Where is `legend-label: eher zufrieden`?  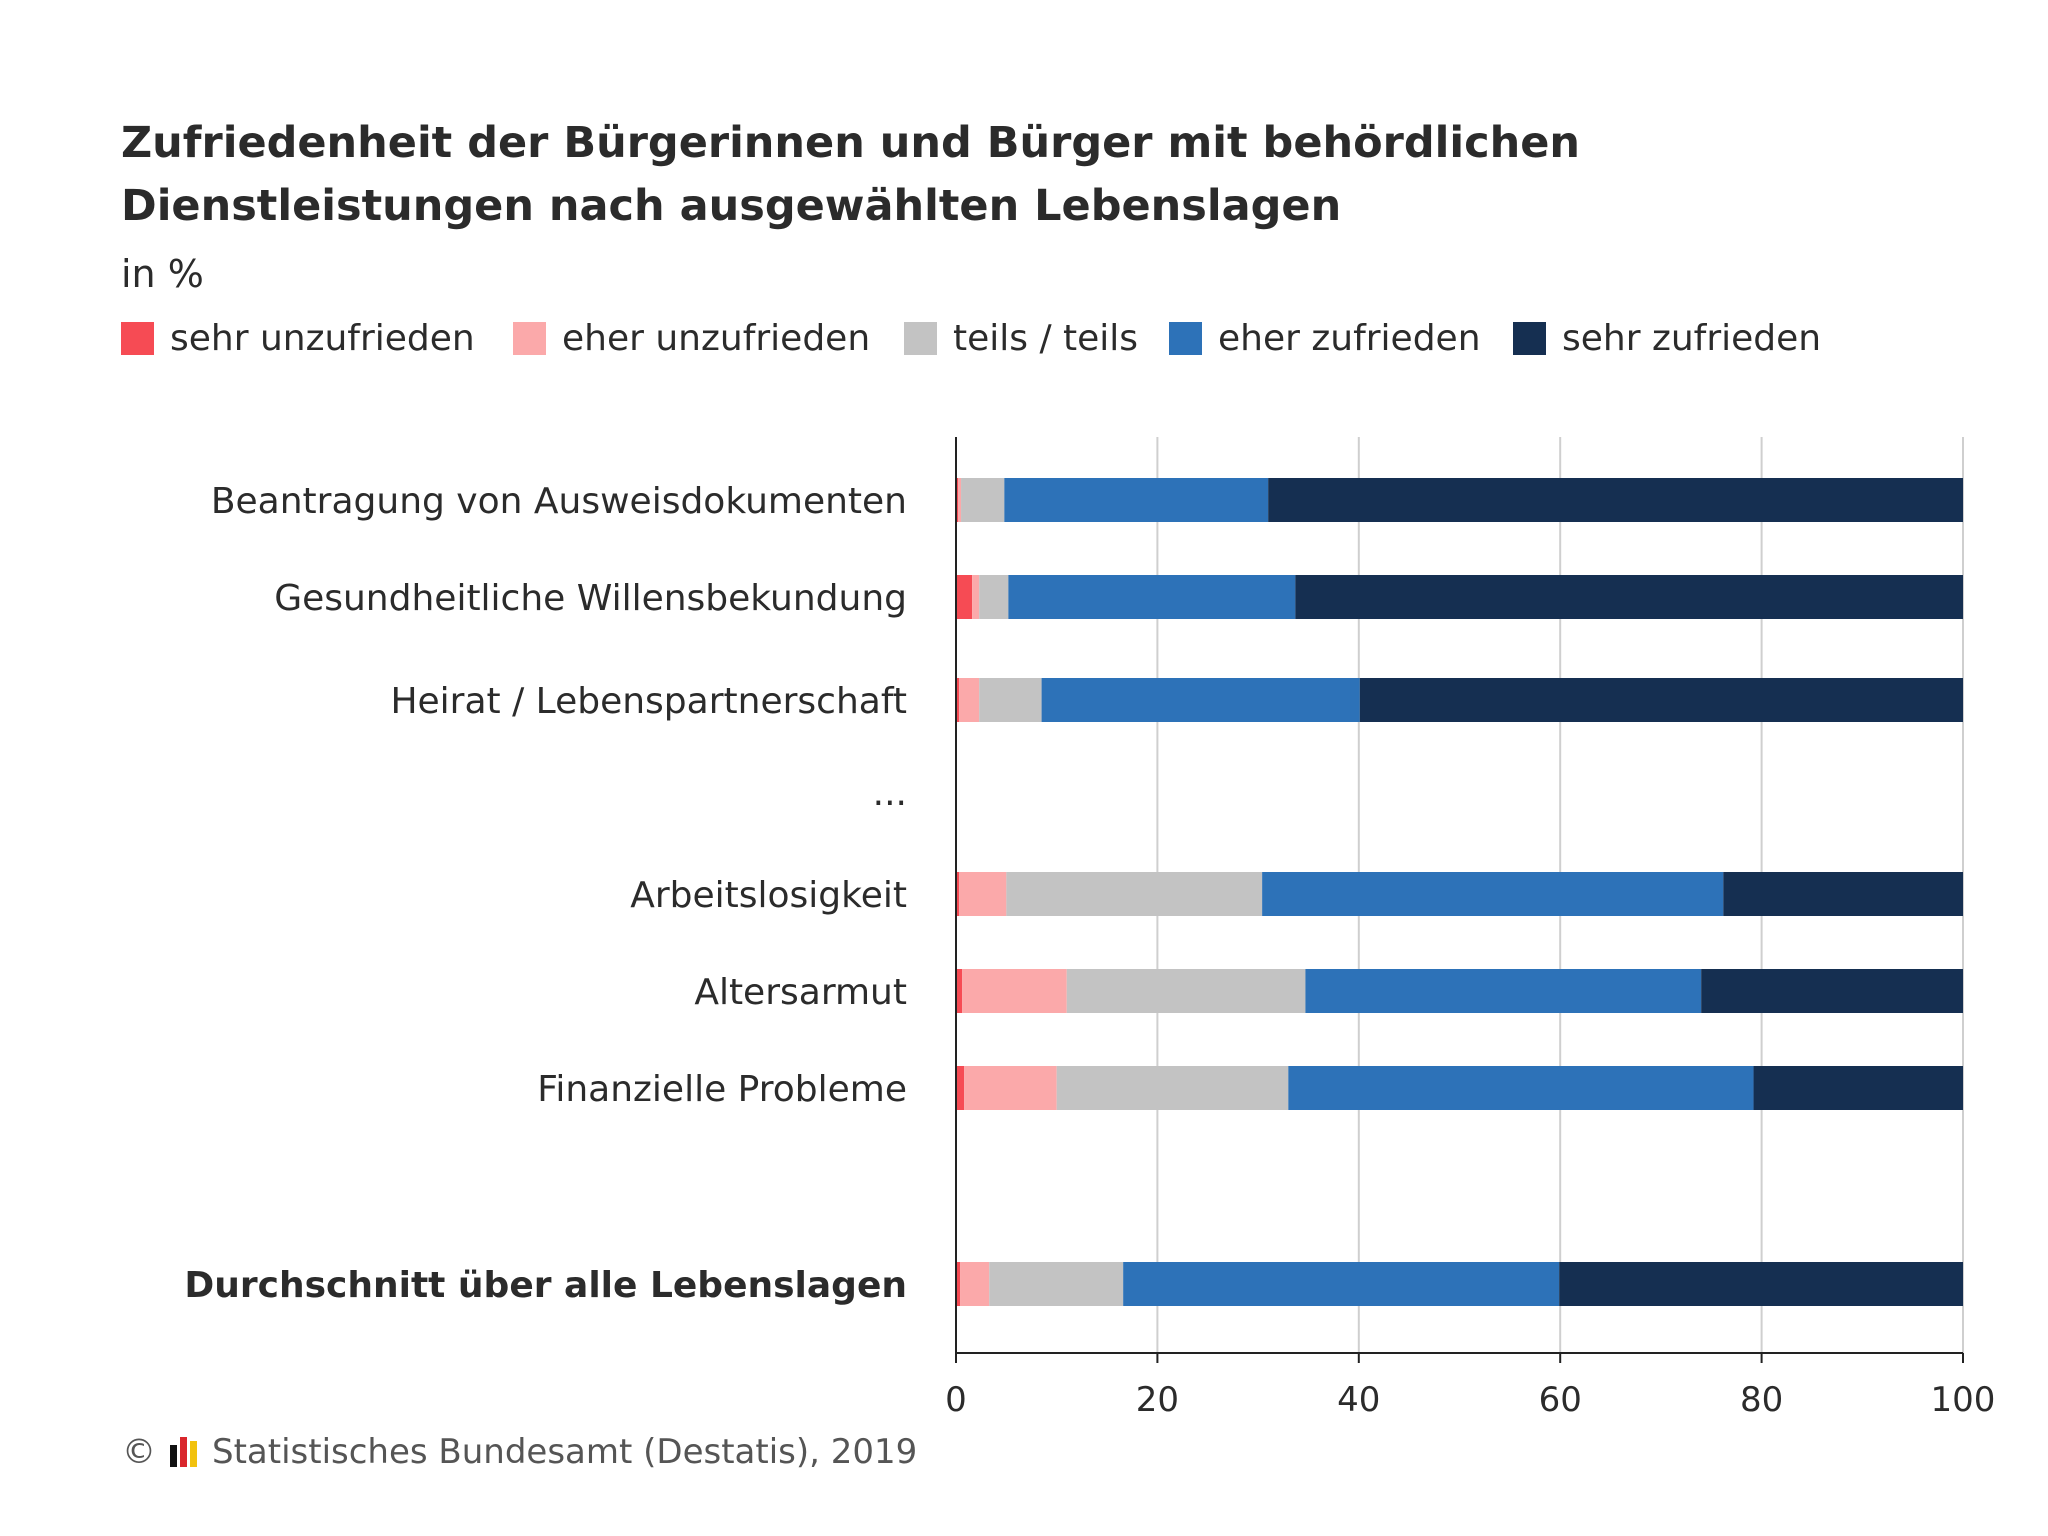 legend-label: eher zufrieden is located at coordinates (1349, 338).